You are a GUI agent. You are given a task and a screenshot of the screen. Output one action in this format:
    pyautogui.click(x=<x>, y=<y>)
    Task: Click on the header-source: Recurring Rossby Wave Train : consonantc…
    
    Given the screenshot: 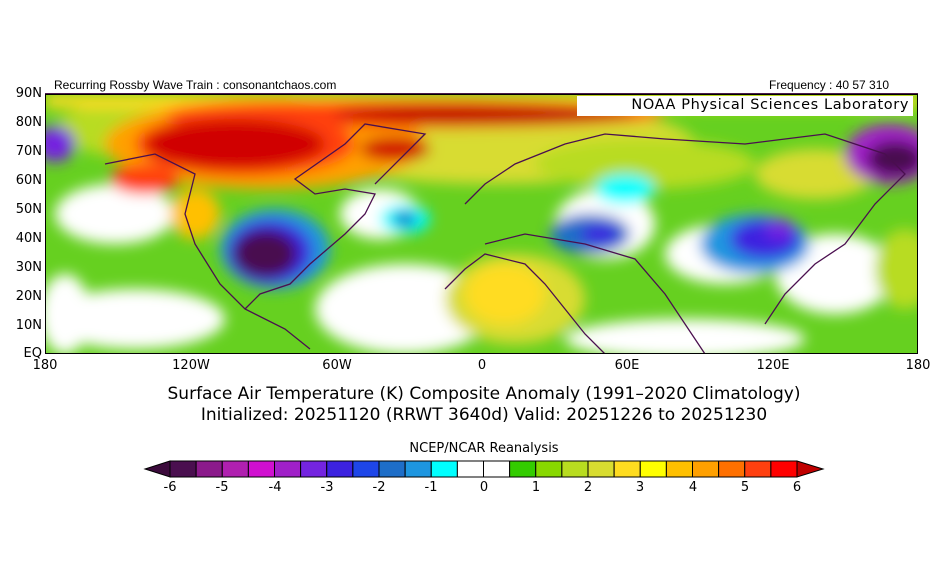 What is the action you would take?
    pyautogui.click(x=195, y=85)
    